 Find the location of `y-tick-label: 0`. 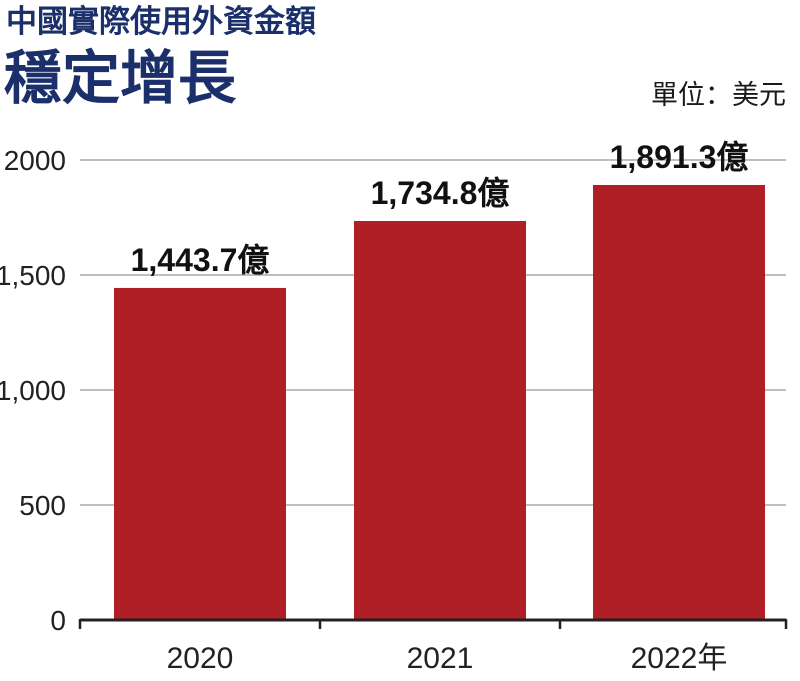

y-tick-label: 0 is located at coordinates (58, 620).